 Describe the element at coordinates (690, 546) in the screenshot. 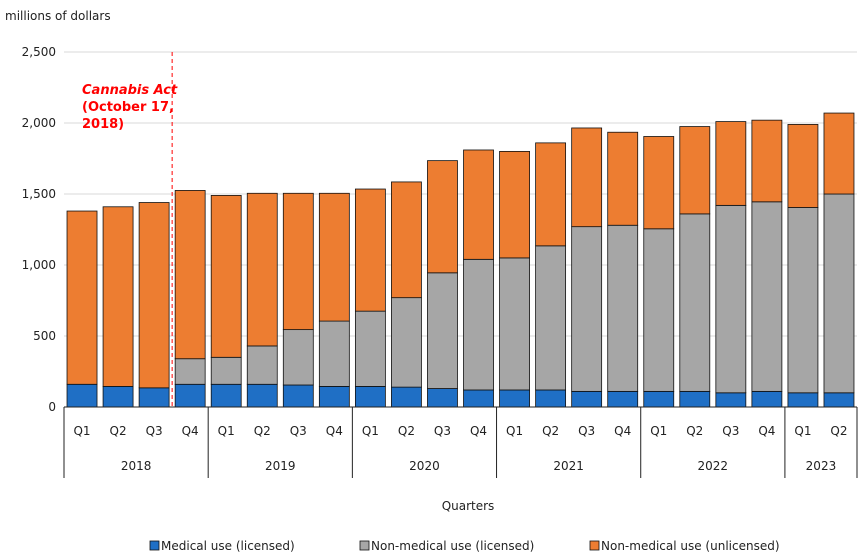

I see `legend-label: Non-medical use (unlicensed)` at that location.